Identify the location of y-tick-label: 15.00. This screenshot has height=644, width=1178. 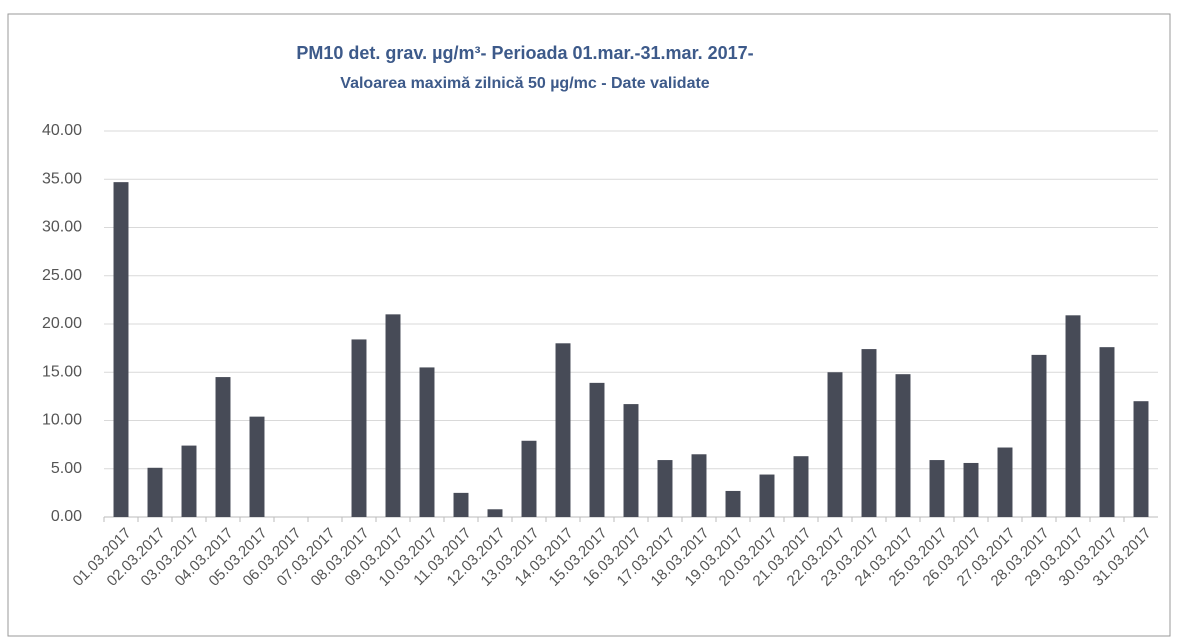
(62, 371).